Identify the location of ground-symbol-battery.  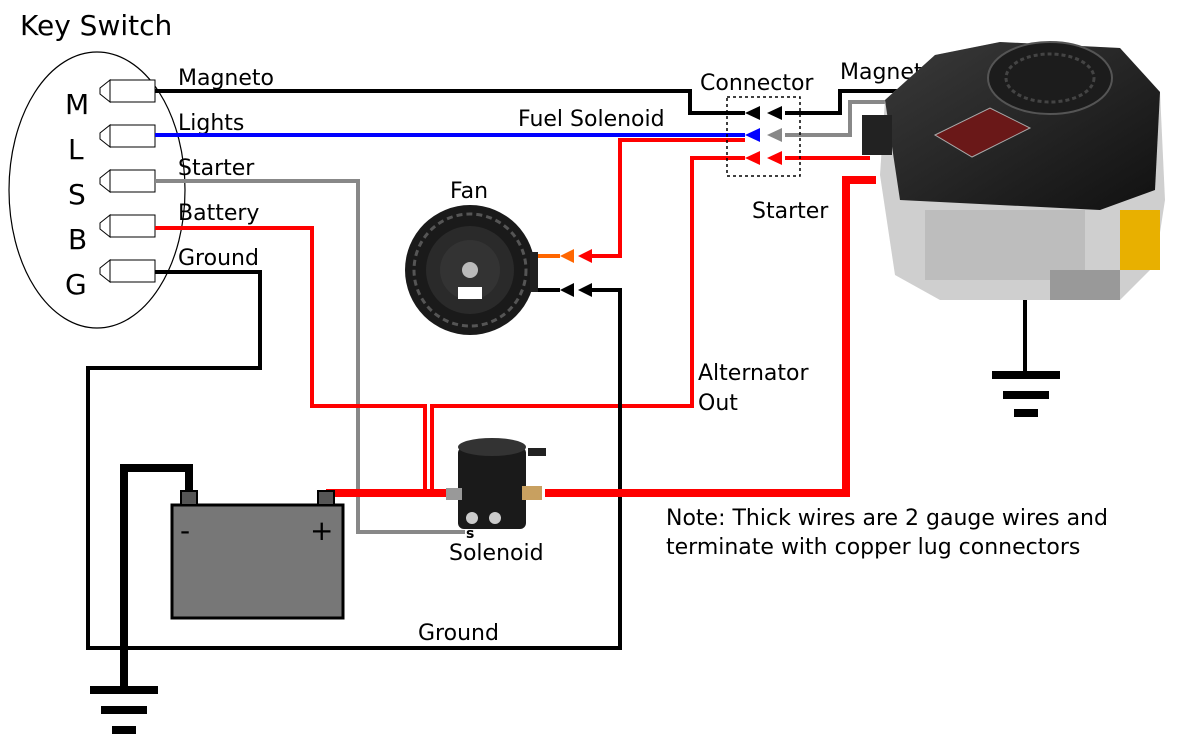
(124, 710).